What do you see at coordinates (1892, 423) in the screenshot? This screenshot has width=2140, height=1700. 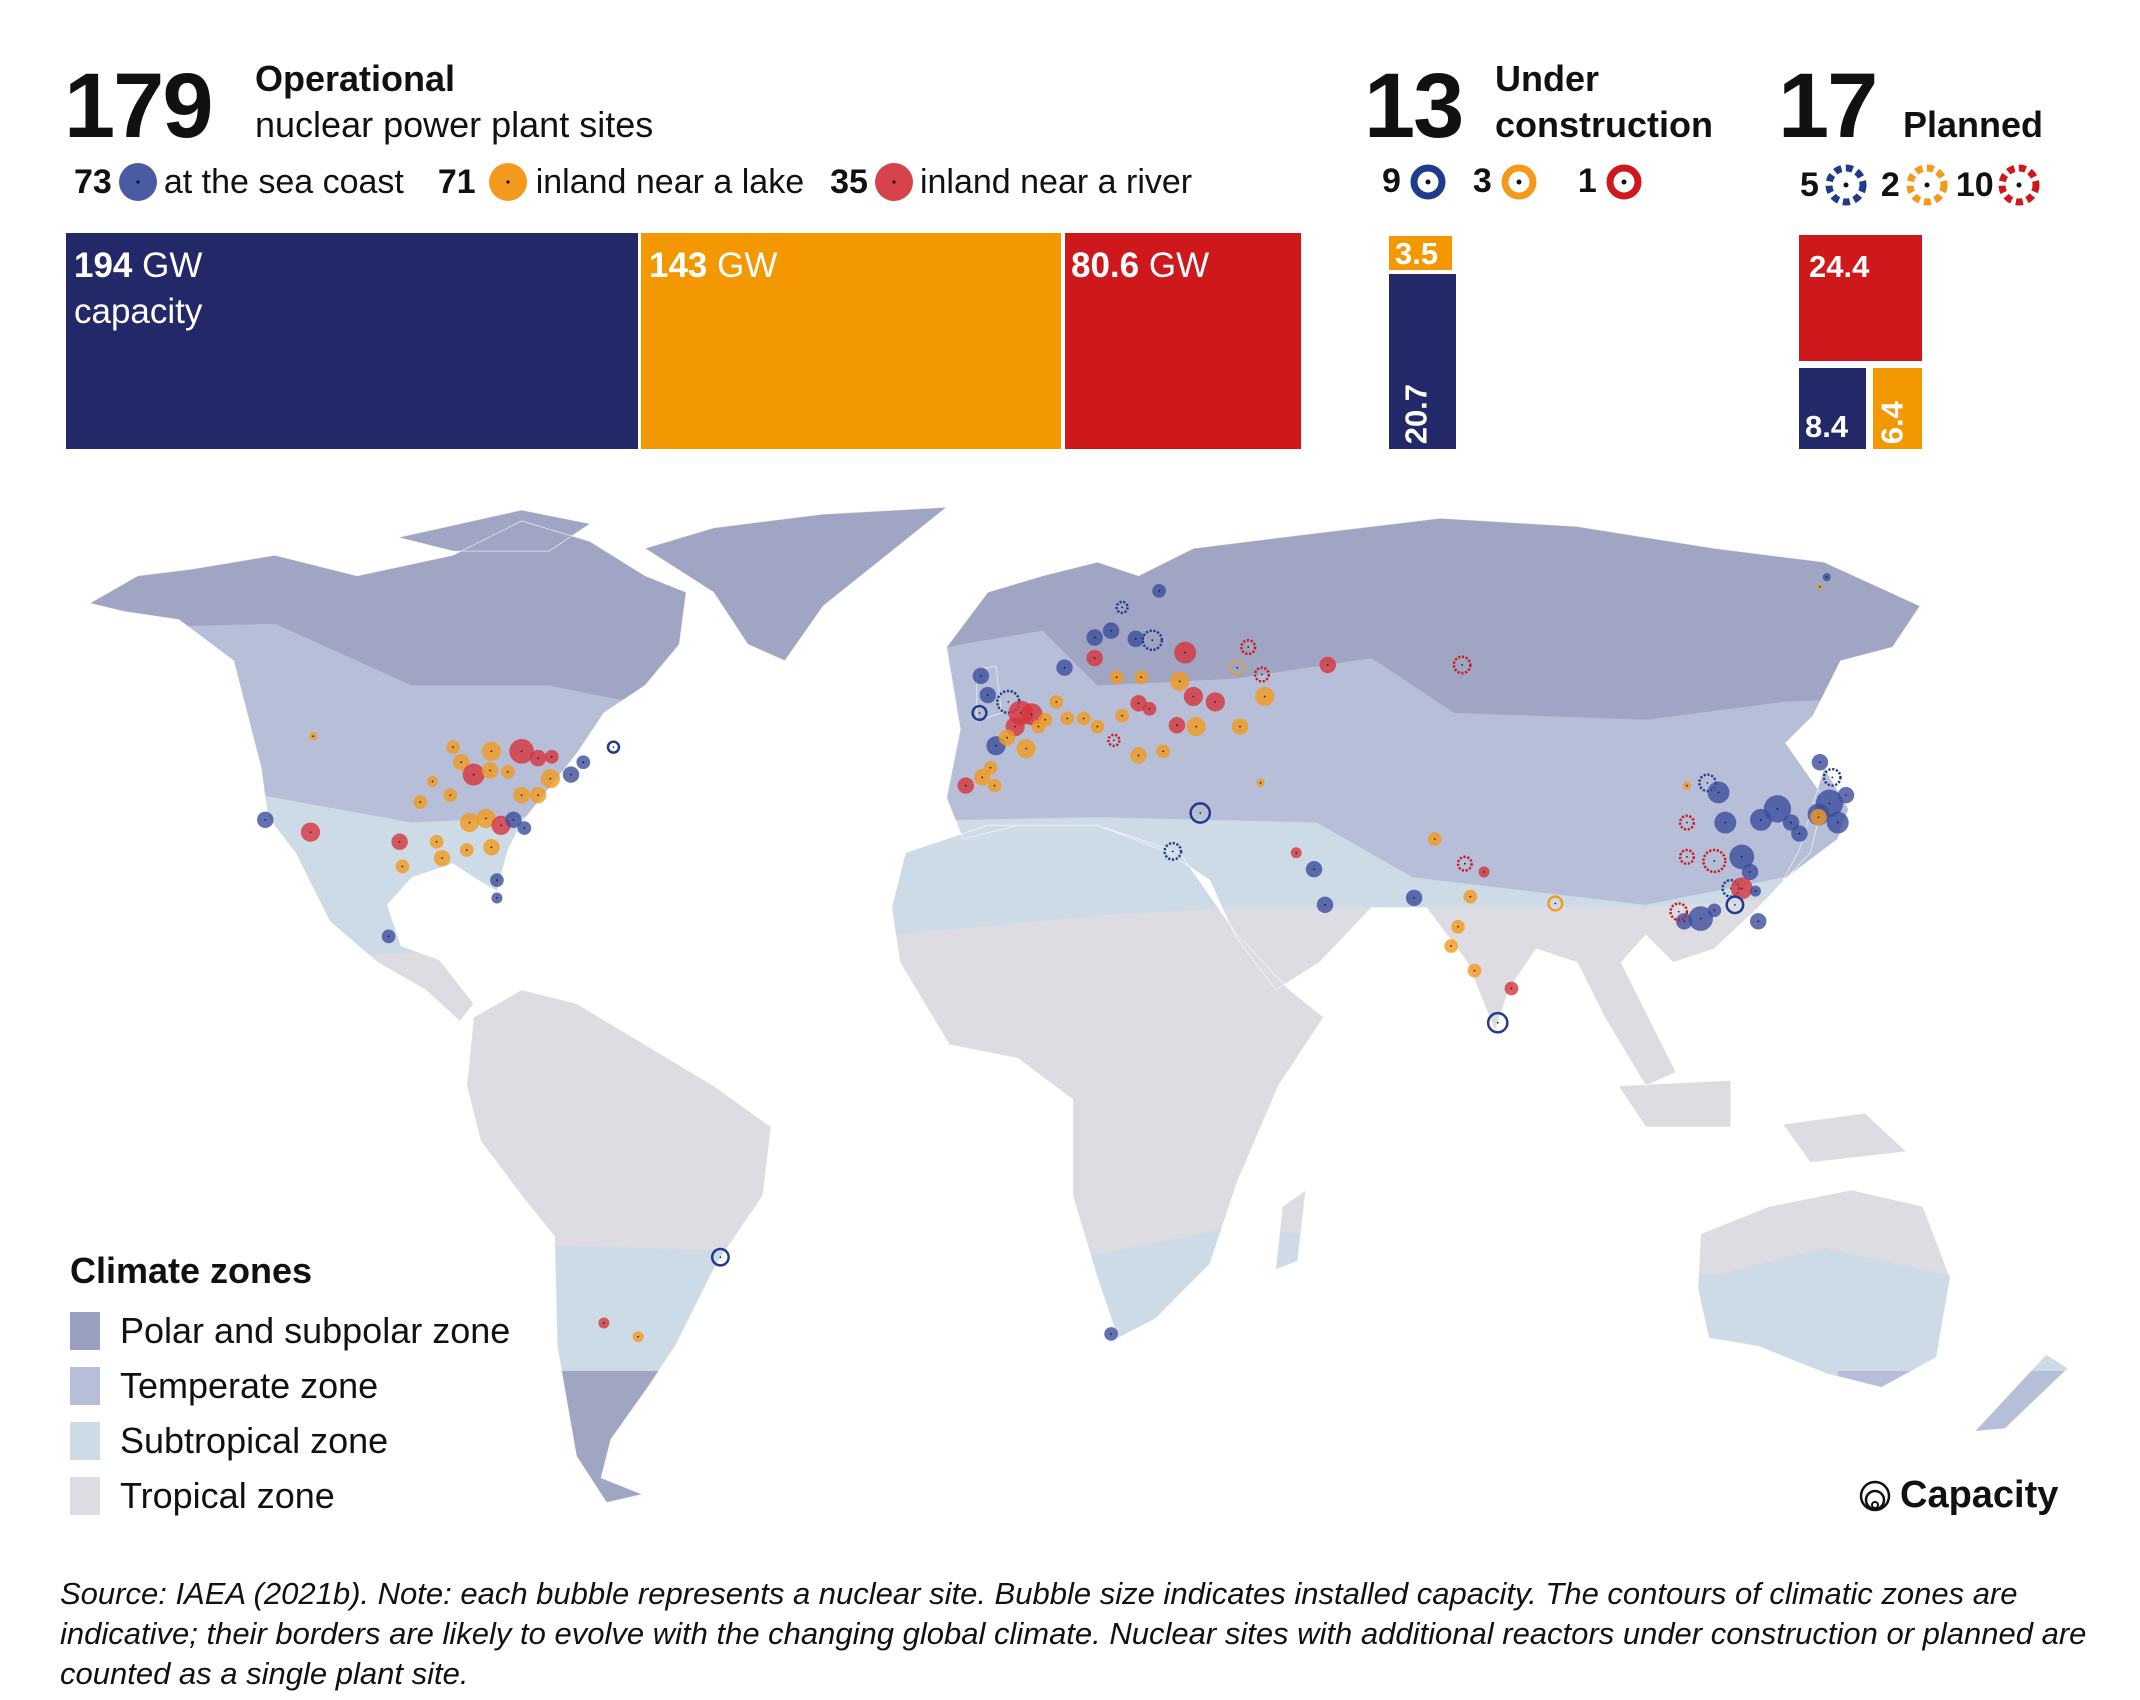 I see `pl-bar-lake-value: 6.4` at bounding box center [1892, 423].